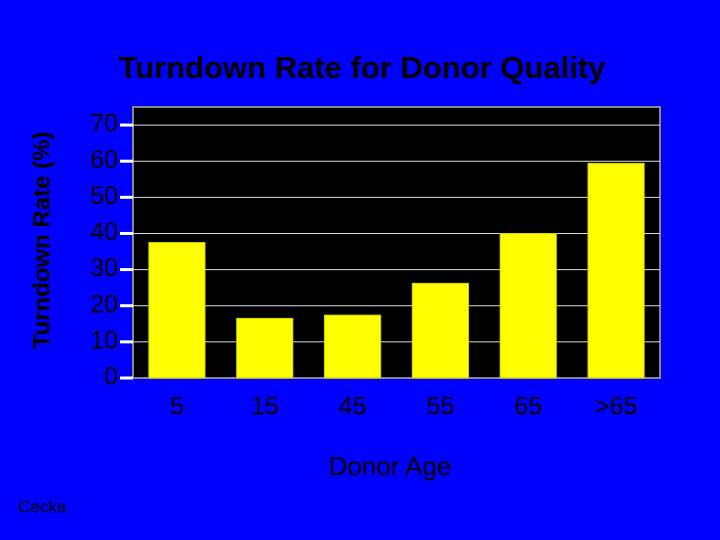  What do you see at coordinates (111, 377) in the screenshot?
I see `y-tick-label: 0` at bounding box center [111, 377].